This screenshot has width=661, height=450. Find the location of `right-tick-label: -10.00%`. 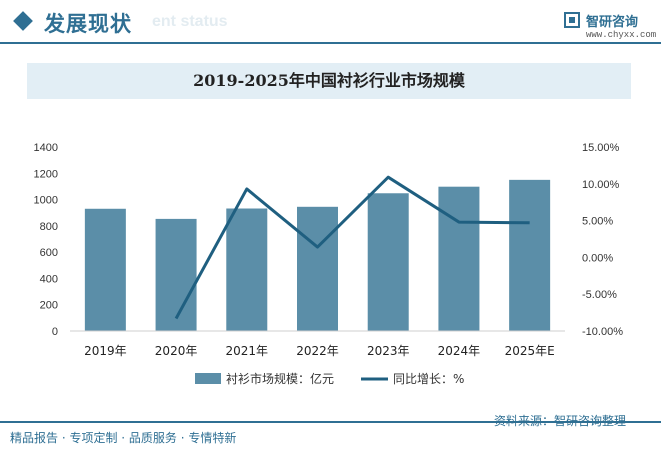

right-tick-label: -10.00% is located at coordinates (602, 332).